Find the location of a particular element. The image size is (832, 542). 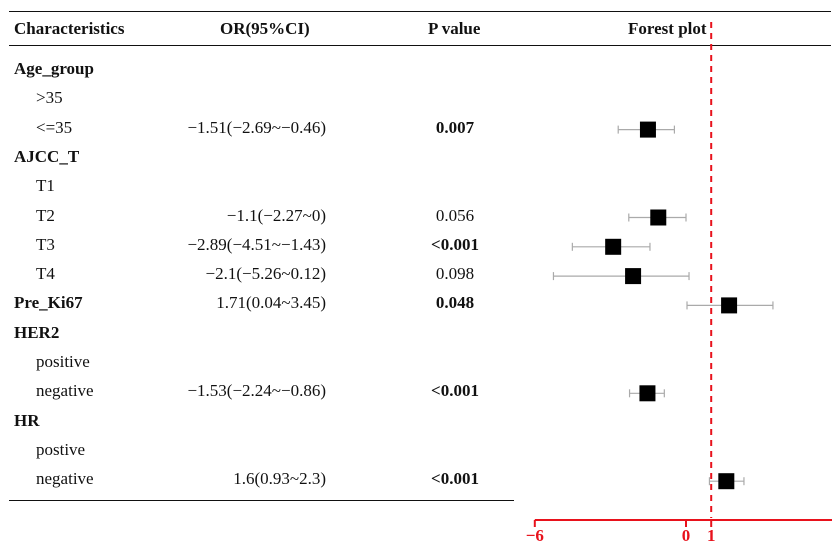

row-or-value: −2.89(−4.51~−1.43) is located at coordinates (256, 244).